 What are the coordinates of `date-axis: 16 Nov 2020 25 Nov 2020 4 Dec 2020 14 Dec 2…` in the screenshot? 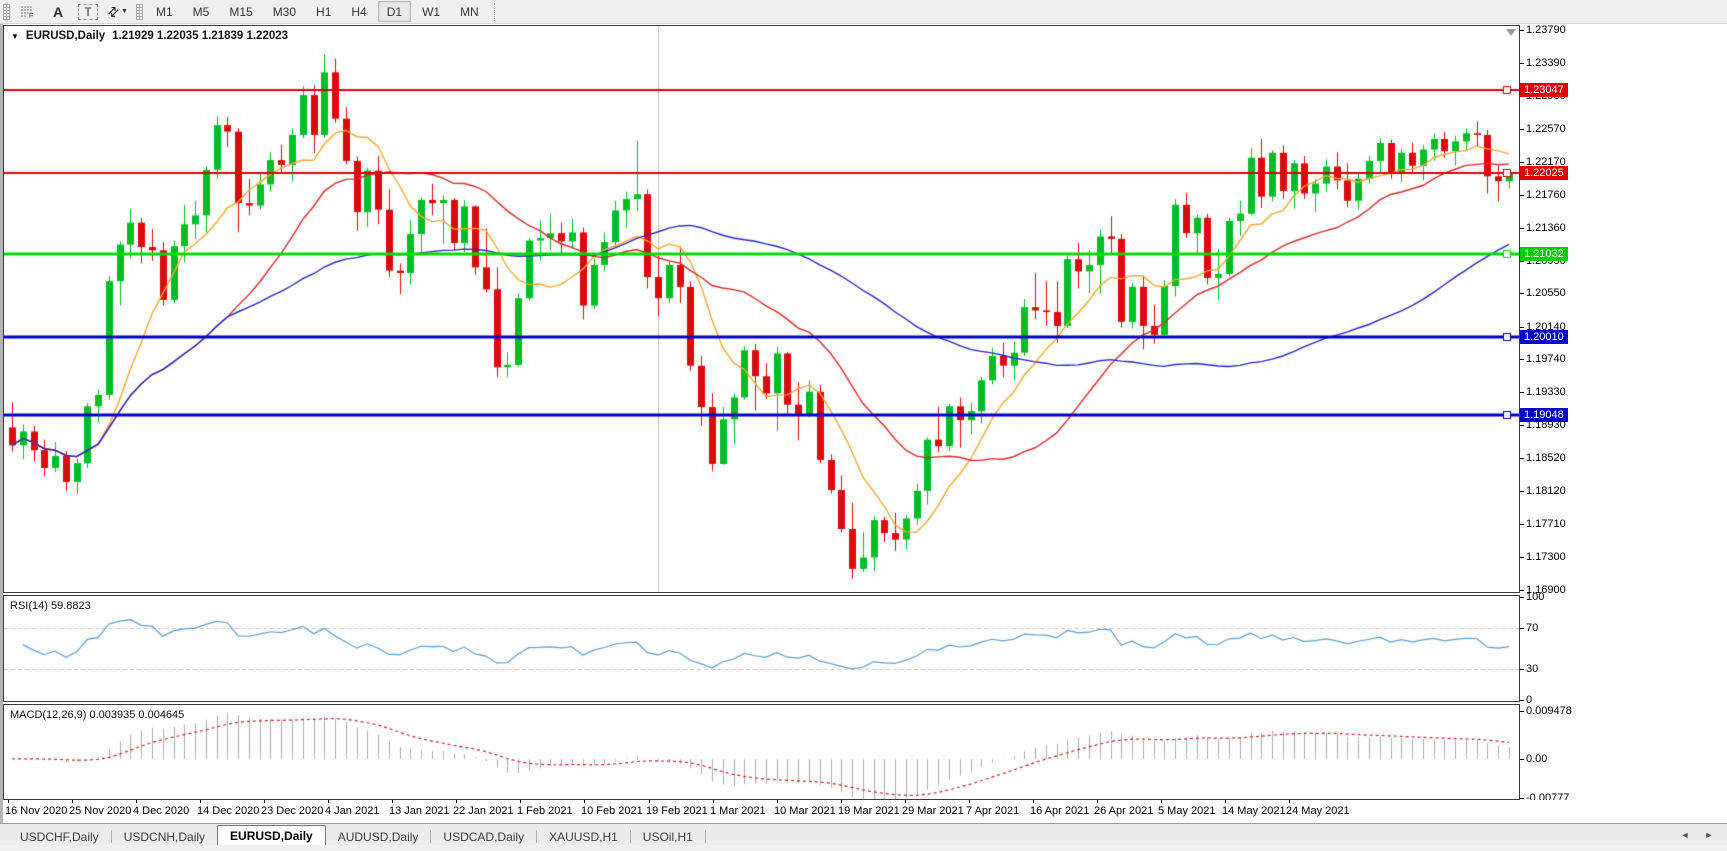 It's located at (865, 811).